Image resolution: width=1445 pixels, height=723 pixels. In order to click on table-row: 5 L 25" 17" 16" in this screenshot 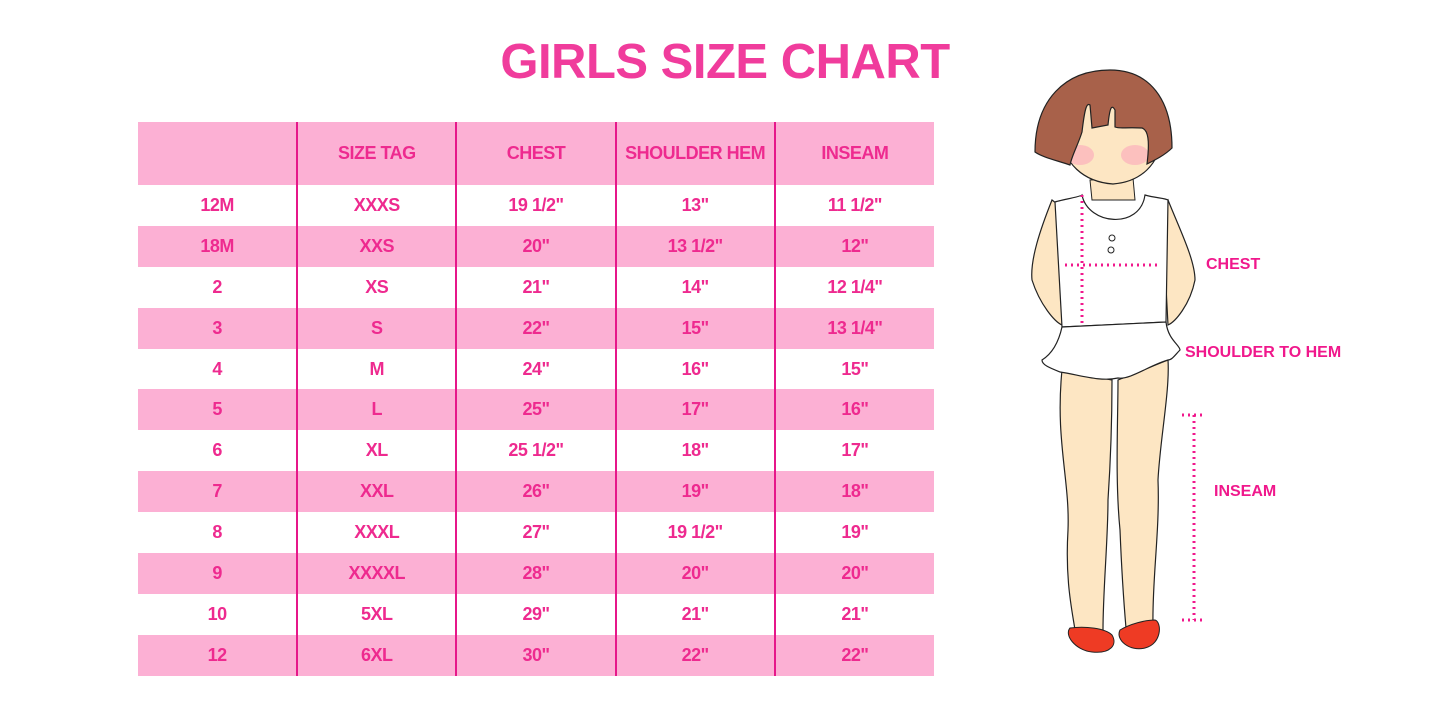, I will do `click(536, 410)`.